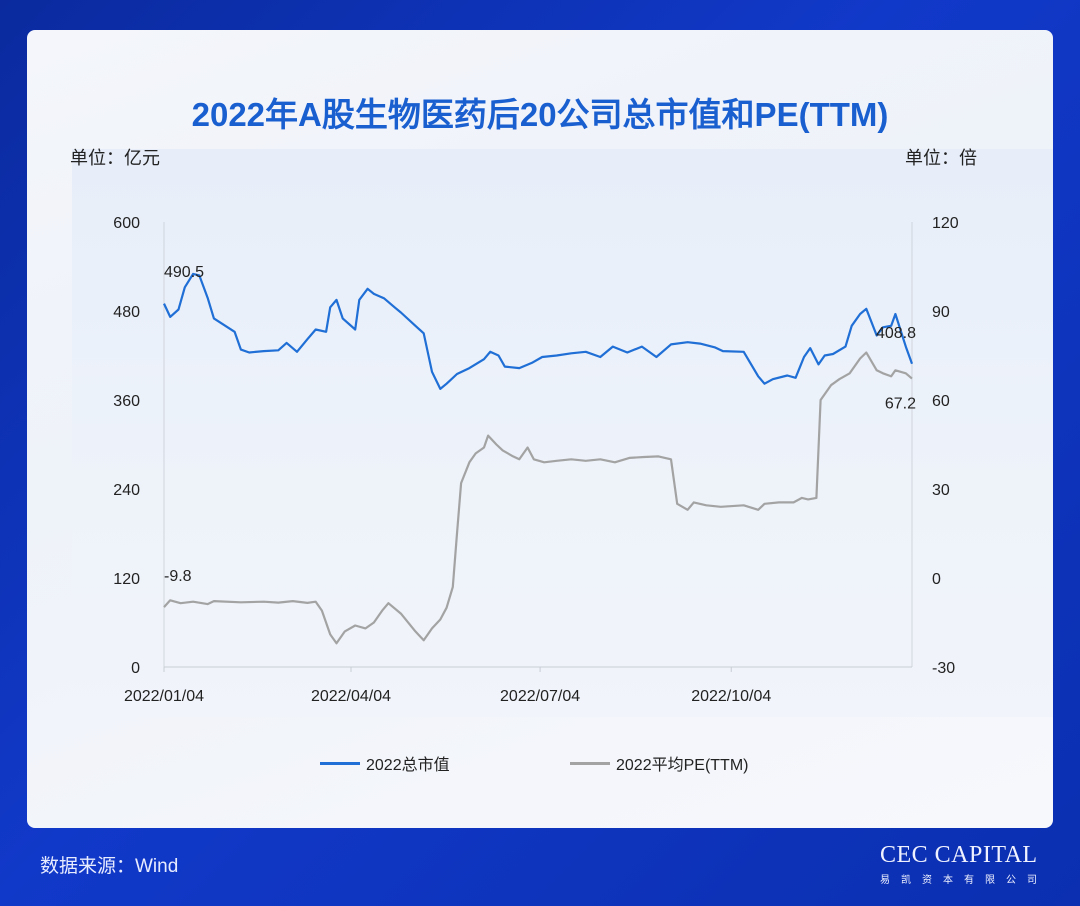 This screenshot has height=906, width=1080. What do you see at coordinates (682, 765) in the screenshot?
I see `legend-label-pe: 2022平均PE(TTM)` at bounding box center [682, 765].